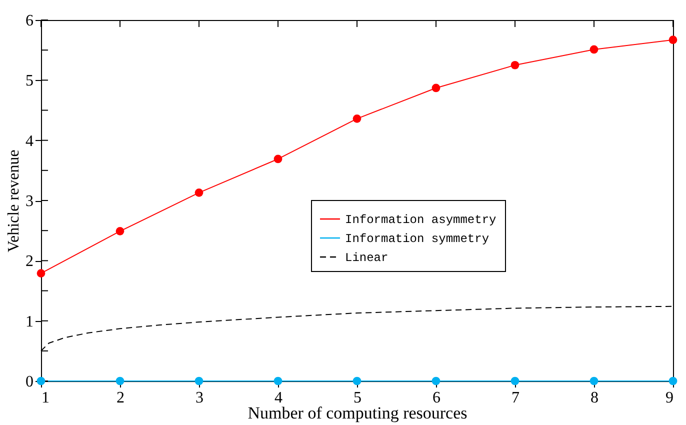 This screenshot has height=425, width=686. I want to click on y-tick-label: 2, so click(30, 261).